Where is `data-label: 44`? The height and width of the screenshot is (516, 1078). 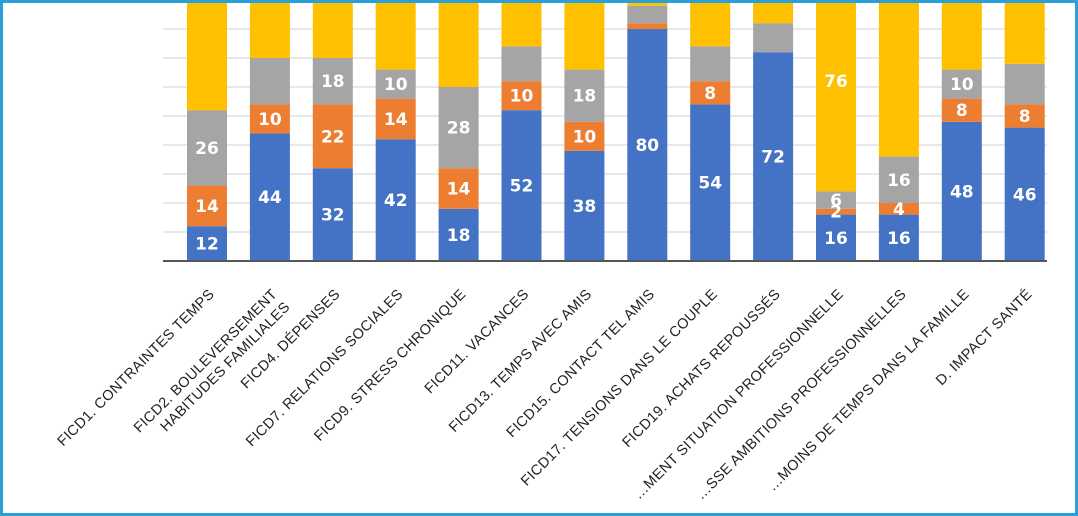
data-label: 44 is located at coordinates (270, 198).